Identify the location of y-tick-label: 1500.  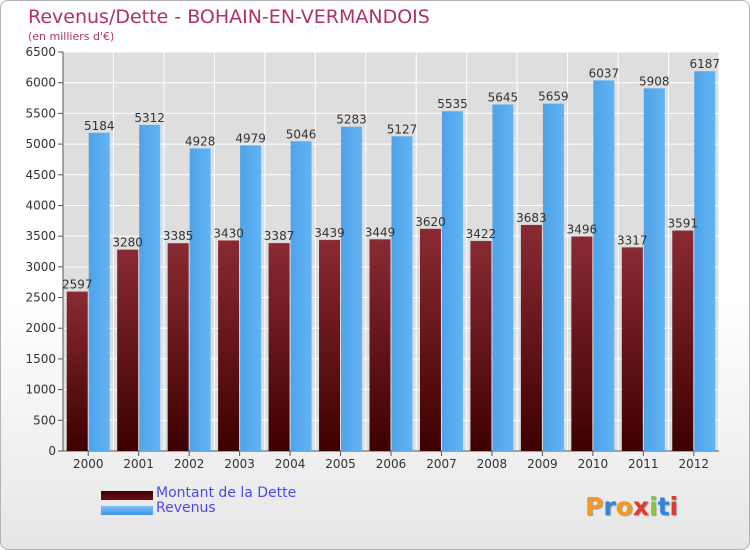
(40, 359).